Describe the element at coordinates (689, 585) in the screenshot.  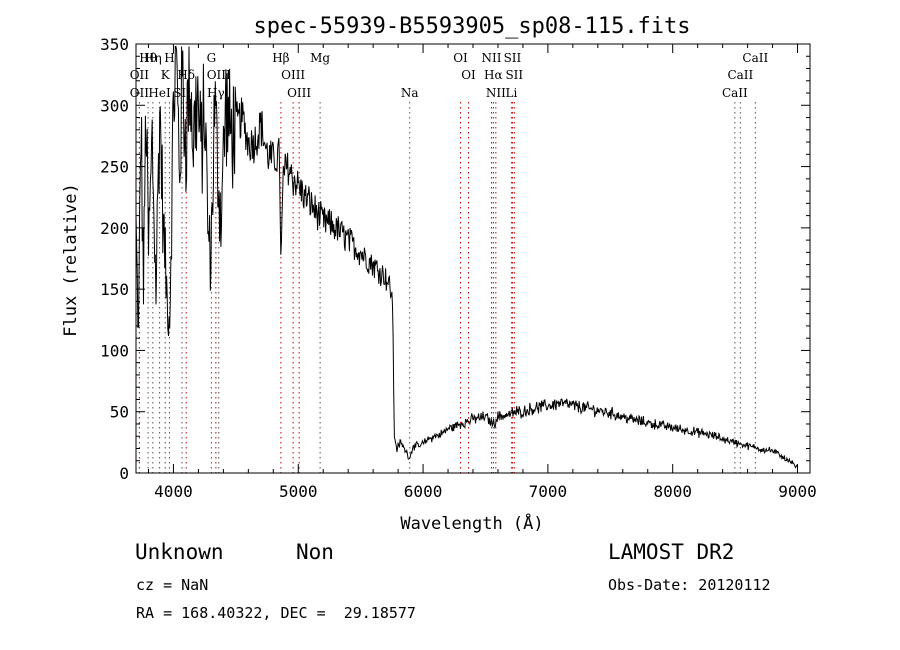
I see `obs-date: Obs-Date: 20120112` at that location.